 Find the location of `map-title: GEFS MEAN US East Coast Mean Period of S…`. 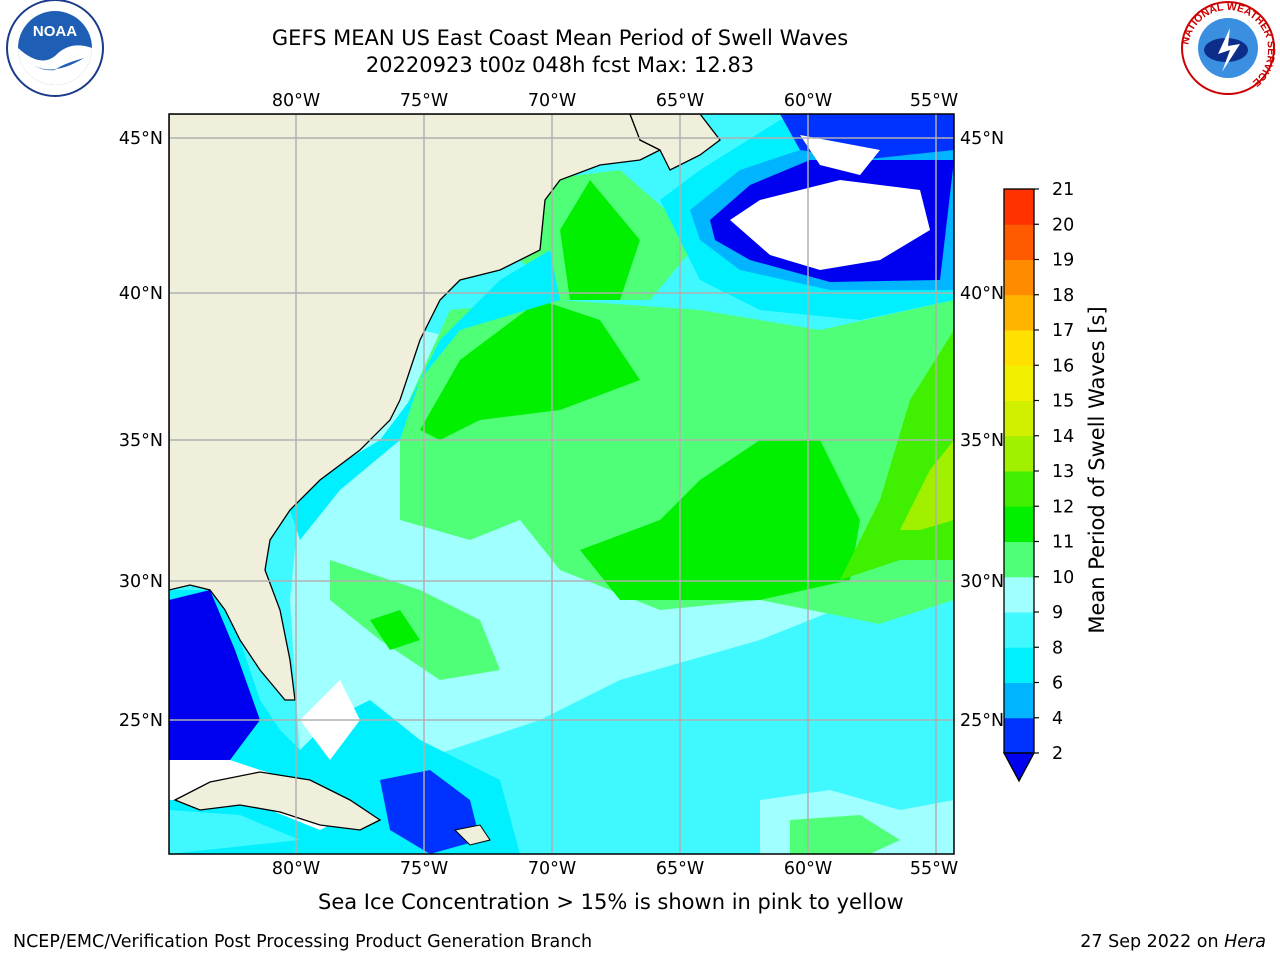

map-title: GEFS MEAN US East Coast Mean Period of S… is located at coordinates (560, 38).